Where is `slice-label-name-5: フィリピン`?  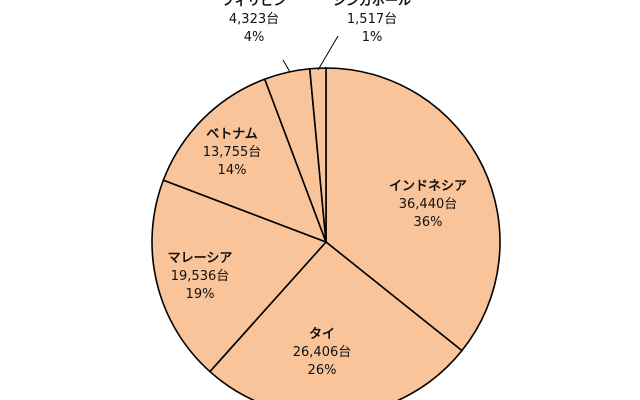 slice-label-name-5: フィリピン is located at coordinates (254, 4).